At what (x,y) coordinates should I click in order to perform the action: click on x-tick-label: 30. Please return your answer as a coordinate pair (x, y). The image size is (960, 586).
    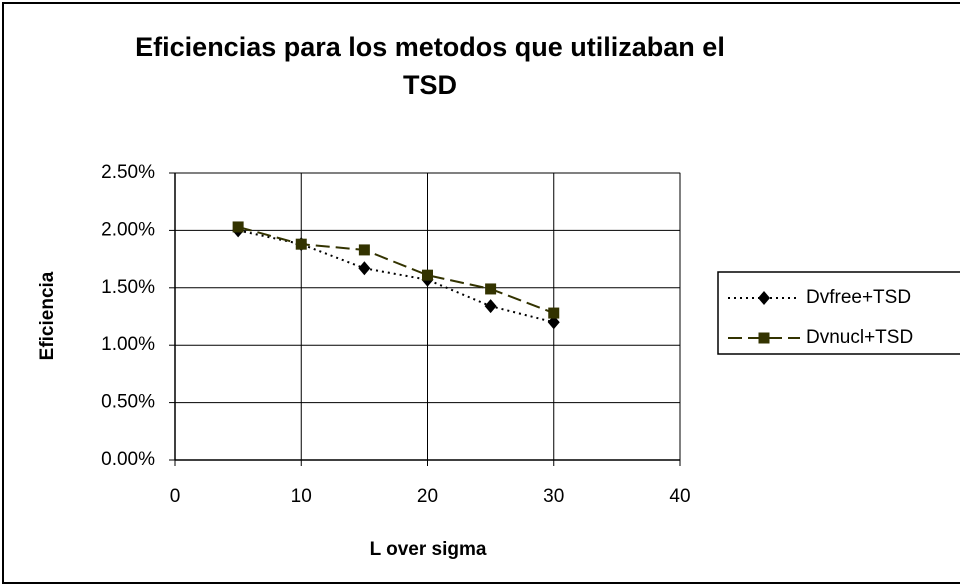
    Looking at the image, I should click on (553, 496).